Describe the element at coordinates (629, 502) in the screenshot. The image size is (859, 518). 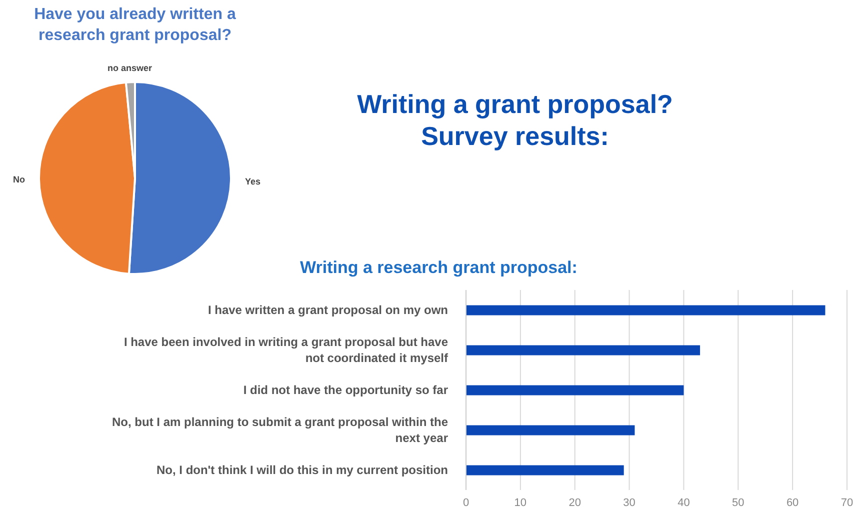
I see `x-tick-label: 30` at that location.